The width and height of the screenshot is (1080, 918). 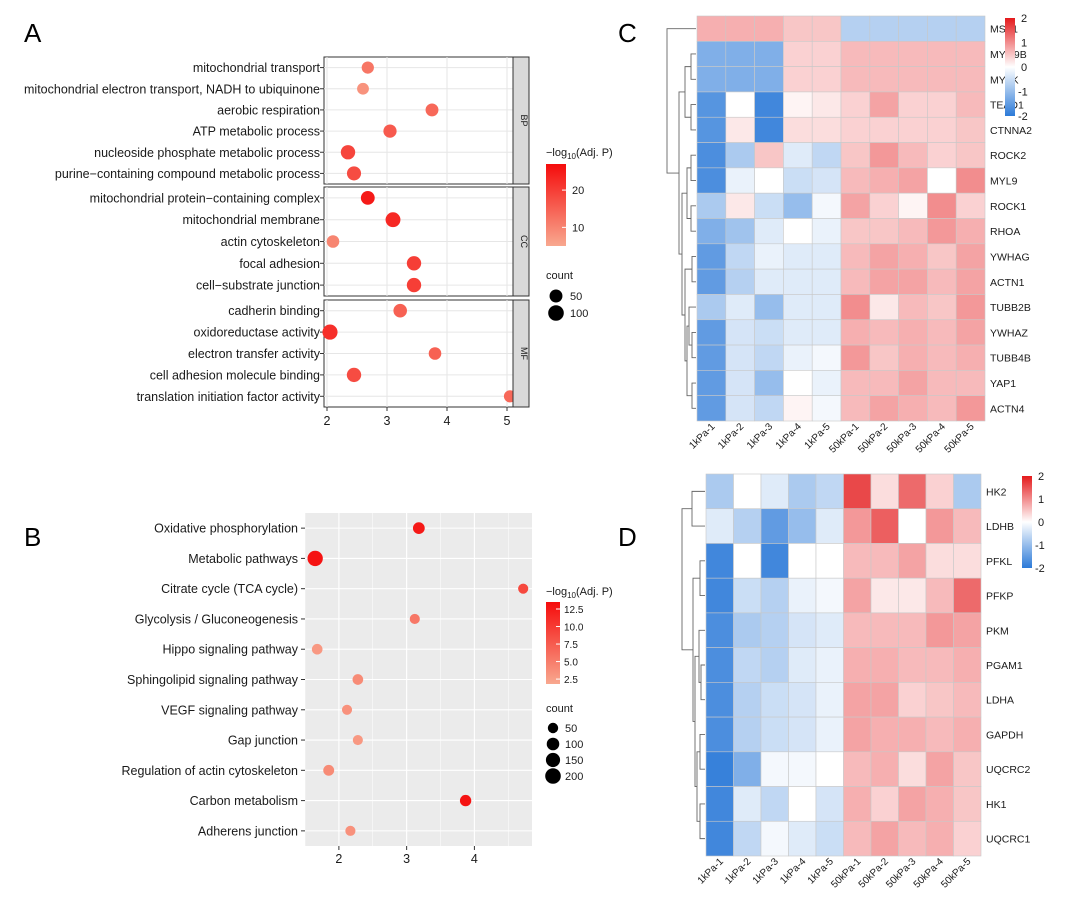 I want to click on colorbar-tick-label: 10, so click(x=578, y=228).